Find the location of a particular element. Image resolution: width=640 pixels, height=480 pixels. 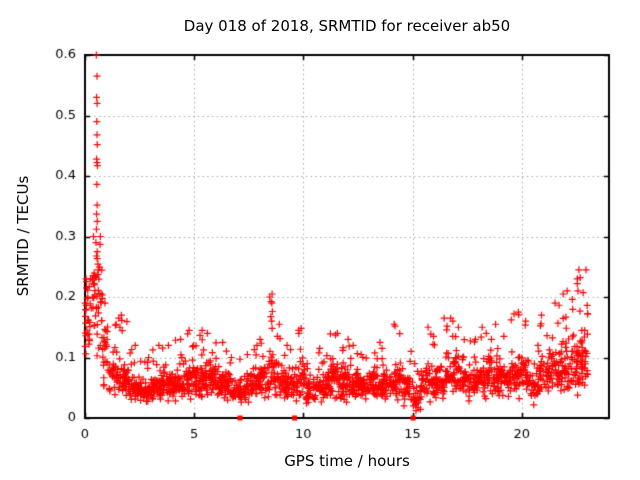

y-axis-label: SRMTID / TECUs is located at coordinates (23, 236).